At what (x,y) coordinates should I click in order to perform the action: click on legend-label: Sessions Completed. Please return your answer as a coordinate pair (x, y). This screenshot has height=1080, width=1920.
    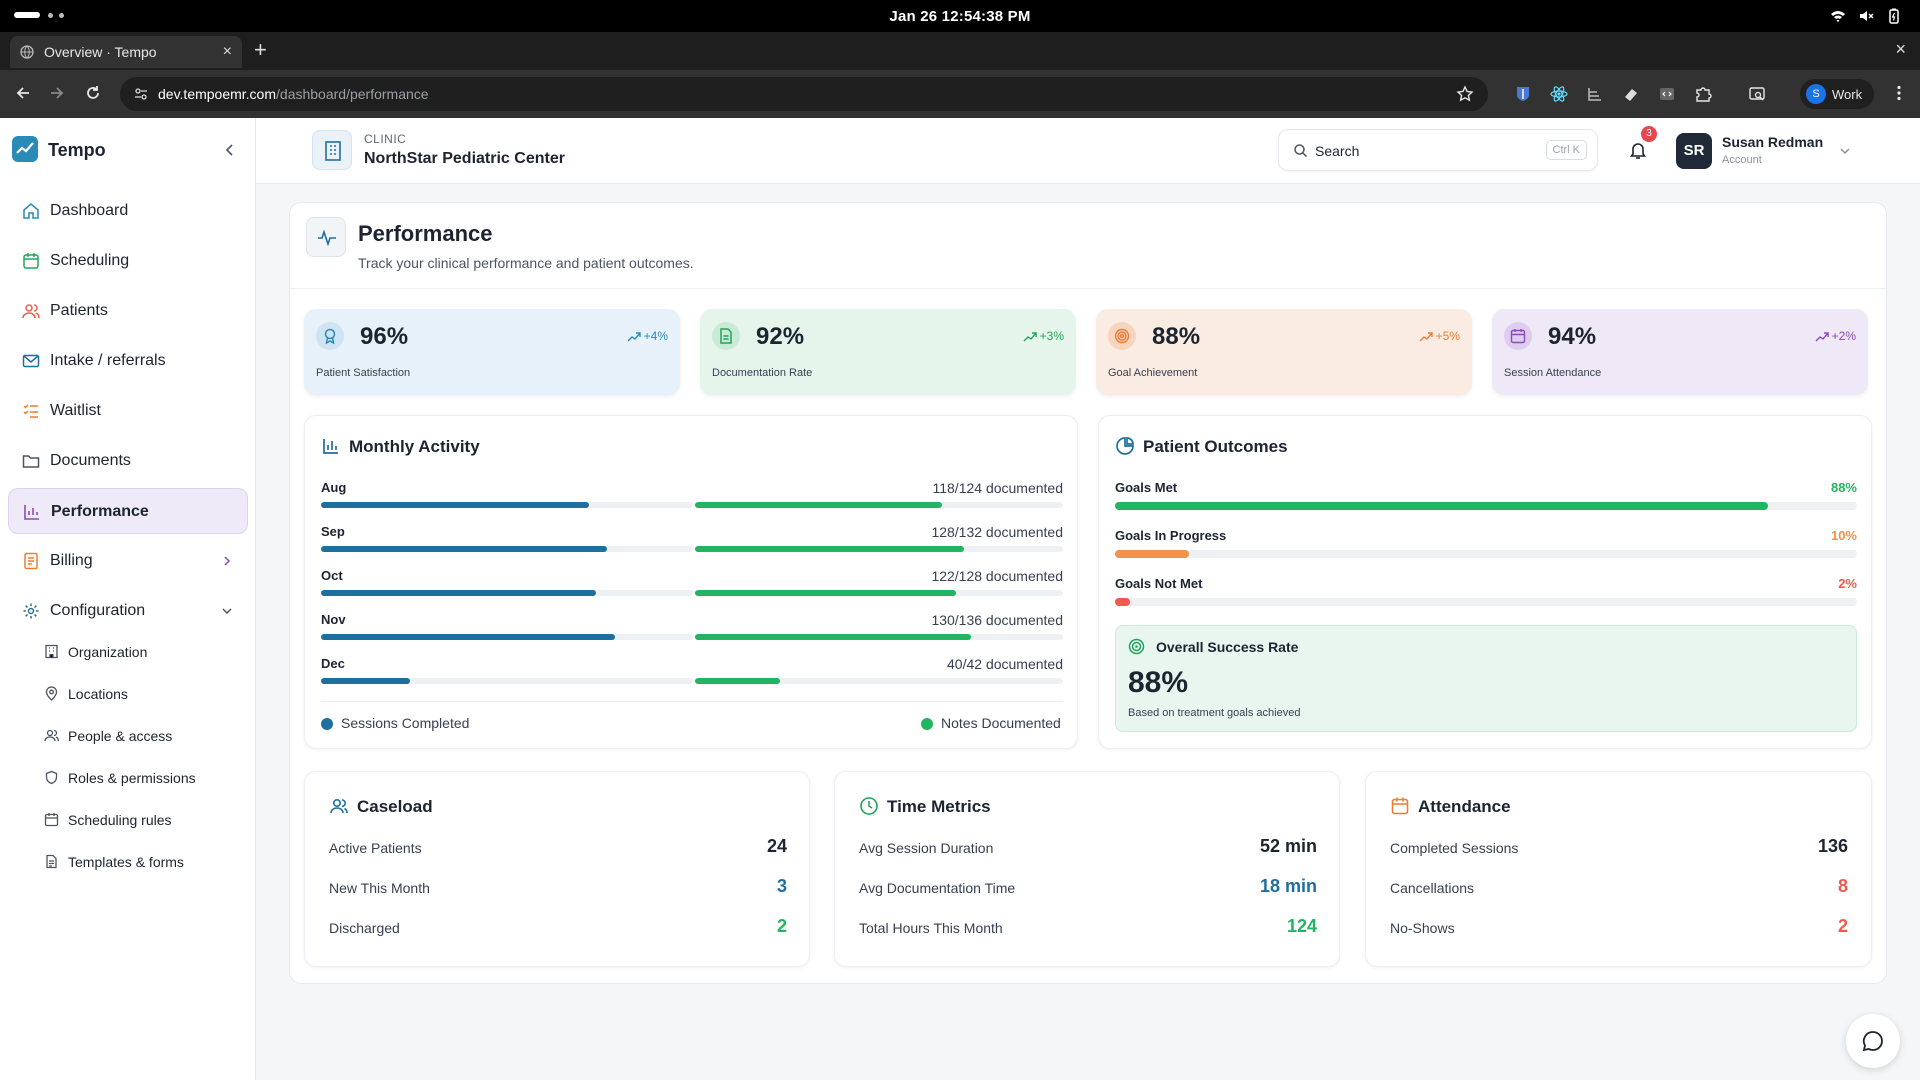
    Looking at the image, I should click on (405, 723).